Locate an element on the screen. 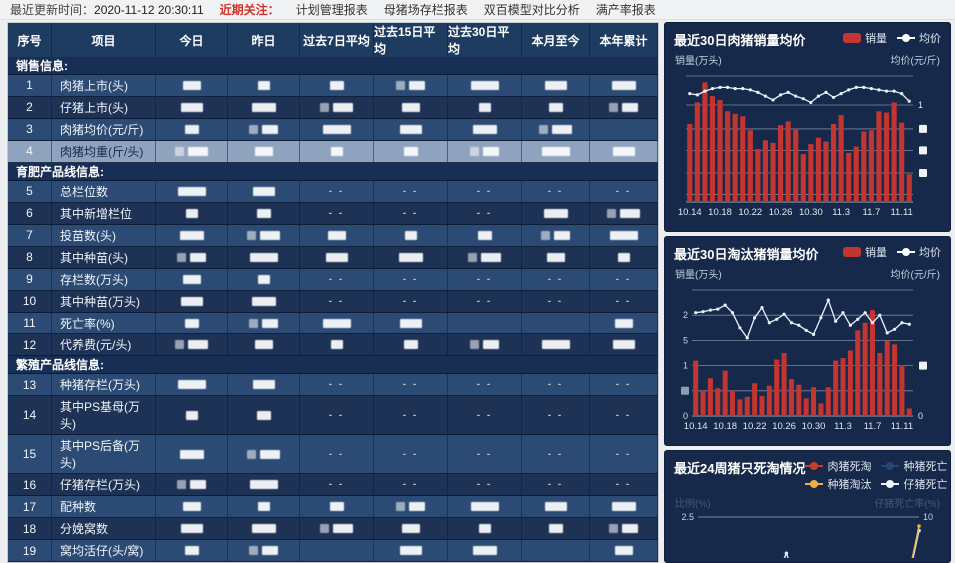 This screenshot has width=955, height=563. row-number: 13 is located at coordinates (30, 385).